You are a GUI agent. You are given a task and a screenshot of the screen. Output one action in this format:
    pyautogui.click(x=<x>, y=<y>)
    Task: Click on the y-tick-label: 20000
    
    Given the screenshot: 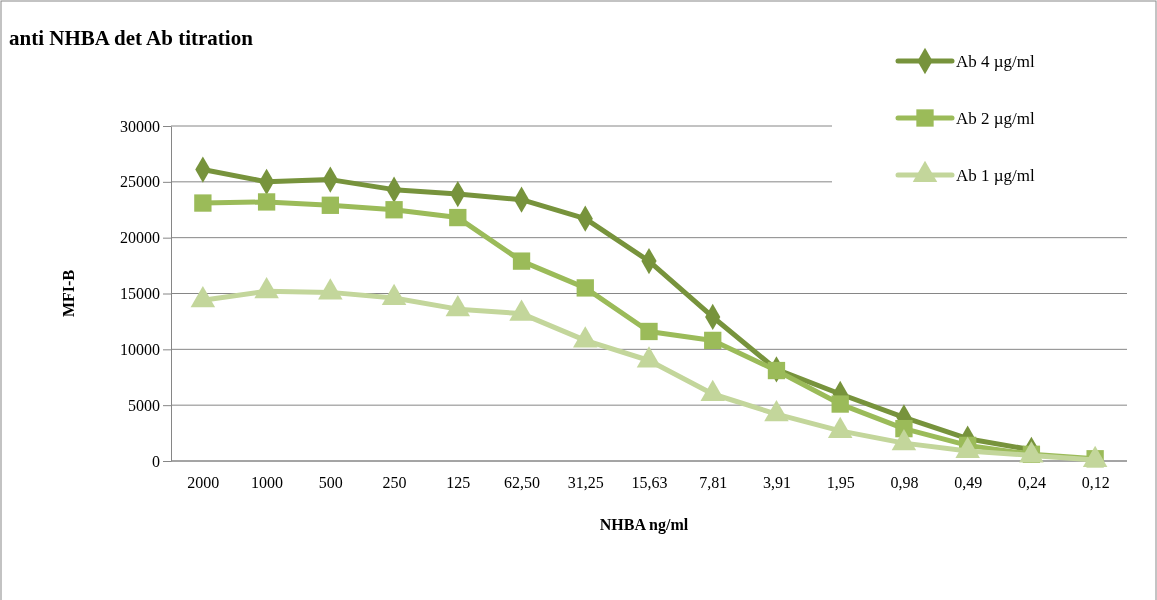 What is the action you would take?
    pyautogui.click(x=140, y=238)
    